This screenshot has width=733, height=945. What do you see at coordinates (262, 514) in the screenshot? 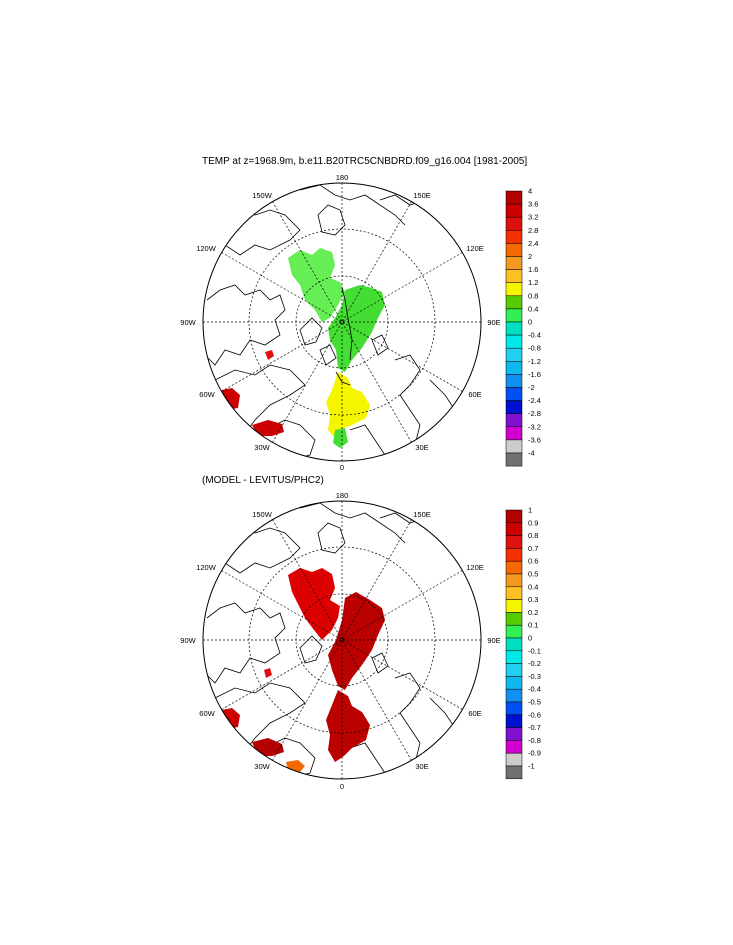
I see `bottom-lon-150w: 150W` at bounding box center [262, 514].